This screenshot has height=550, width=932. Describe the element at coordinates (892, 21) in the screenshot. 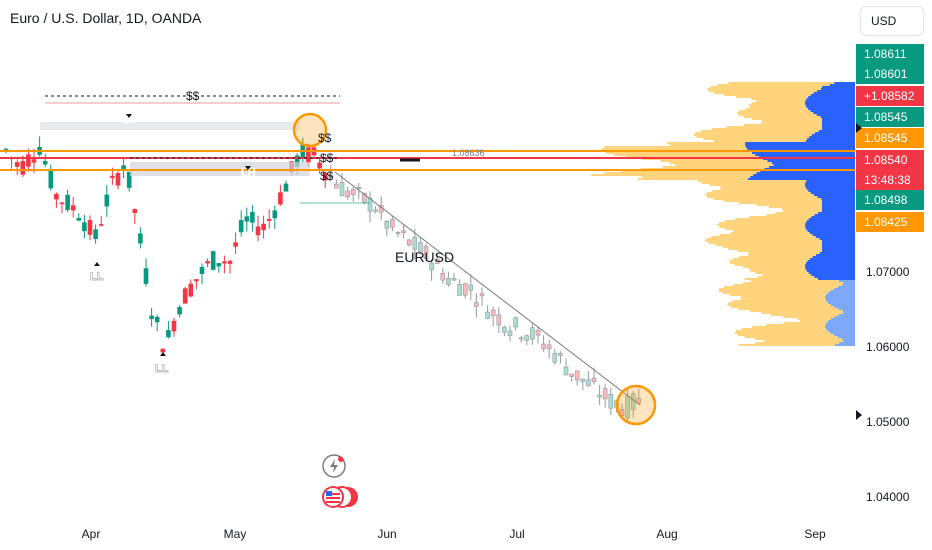

I see `currency-selector: USD` at that location.